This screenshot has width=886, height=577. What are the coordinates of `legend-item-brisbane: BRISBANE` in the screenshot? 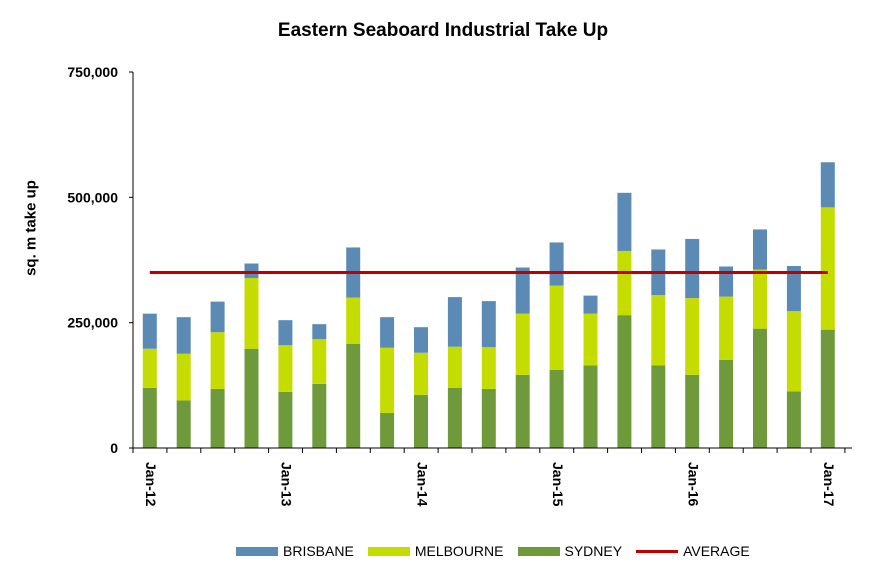 It's located at (295, 551).